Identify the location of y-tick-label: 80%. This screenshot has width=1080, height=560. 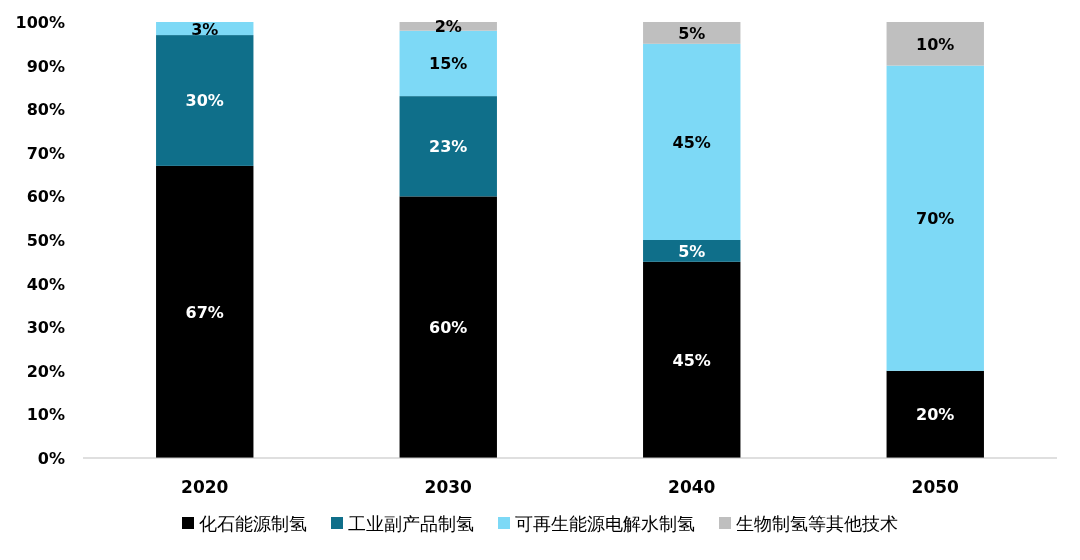
(45, 110).